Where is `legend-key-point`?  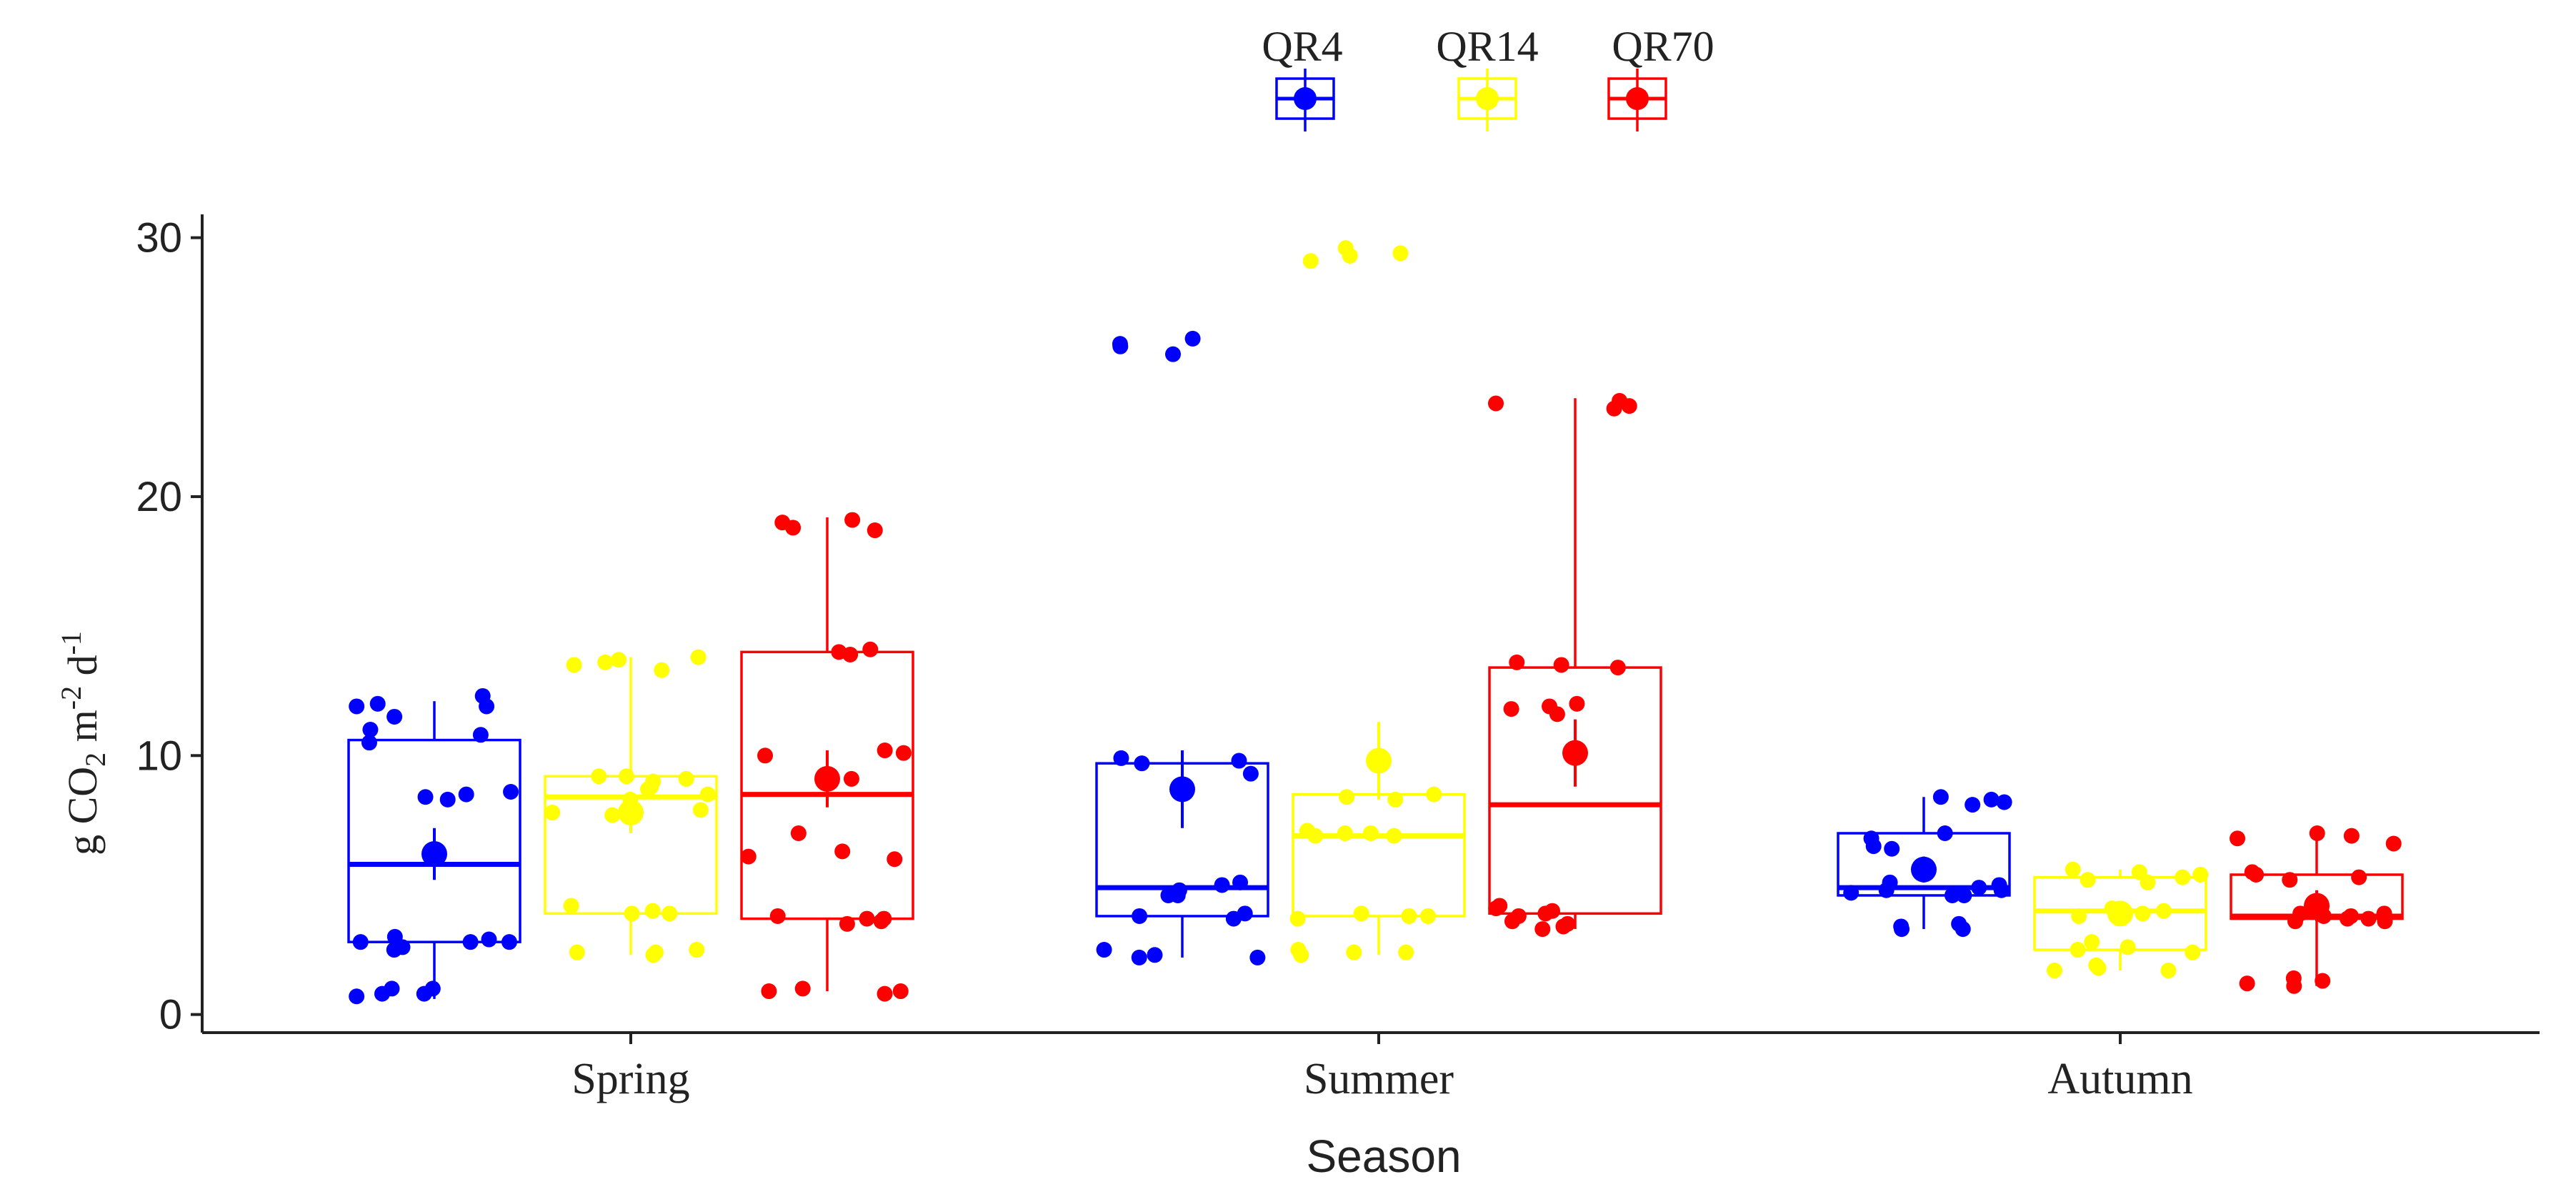
legend-key-point is located at coordinates (1637, 98).